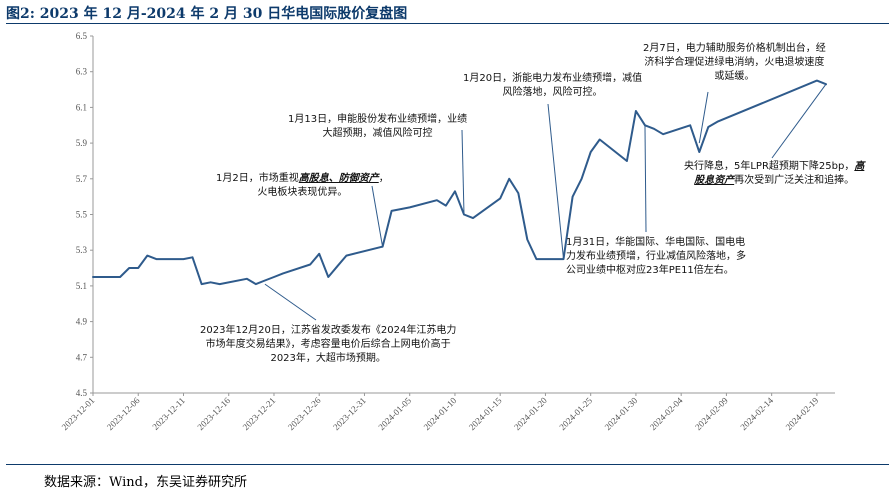 This screenshot has width=895, height=492. I want to click on annotation-line: 2月7日，电力辅助服务价格机制出台，经, so click(734, 48).